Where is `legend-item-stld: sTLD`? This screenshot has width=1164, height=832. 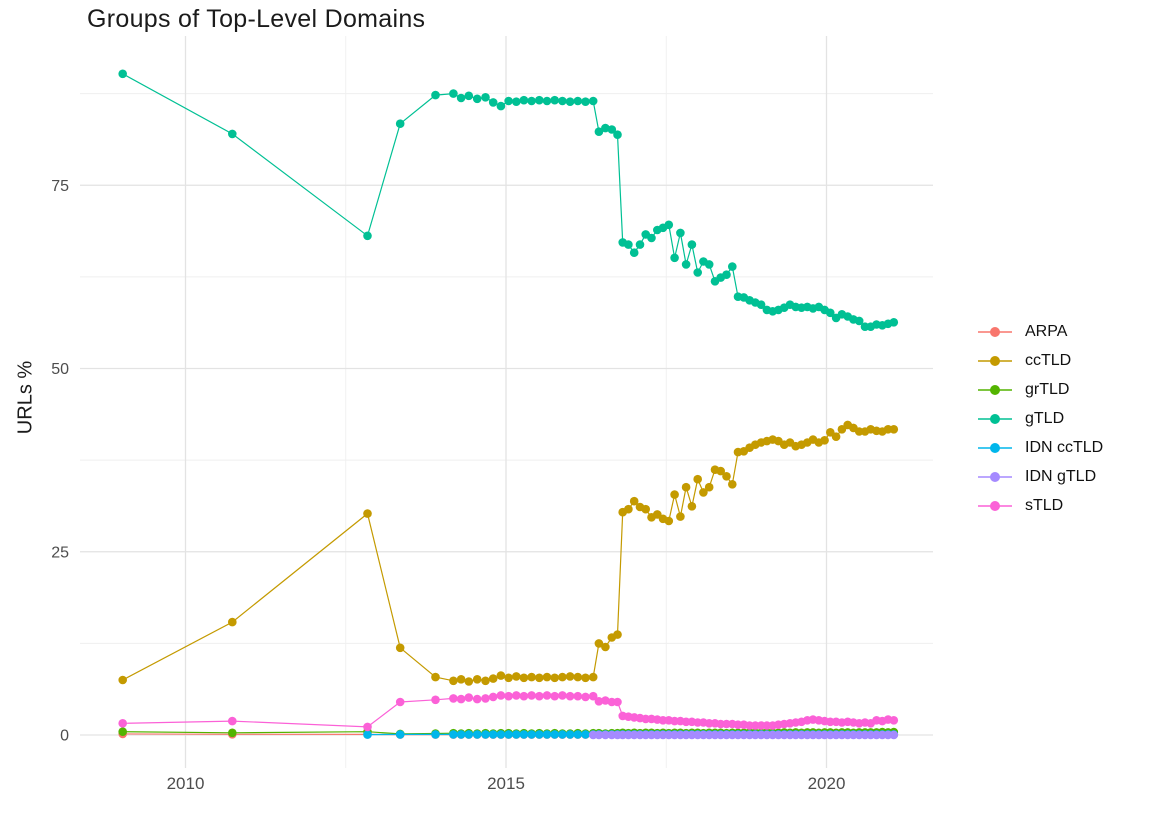
legend-item-stld: sTLD is located at coordinates (1039, 506).